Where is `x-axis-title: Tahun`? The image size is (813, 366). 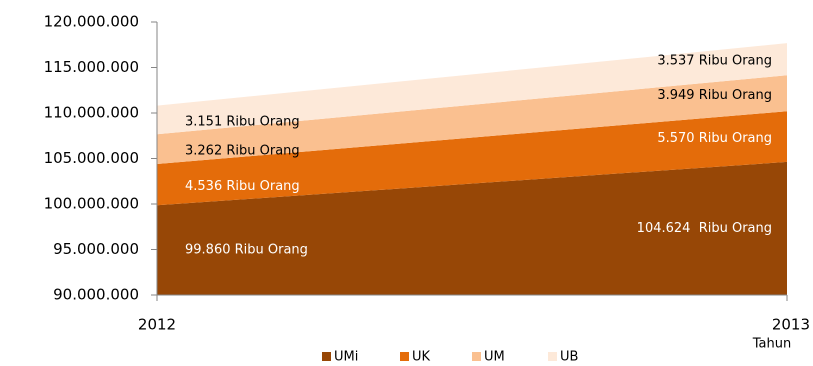 x-axis-title: Tahun is located at coordinates (771, 344).